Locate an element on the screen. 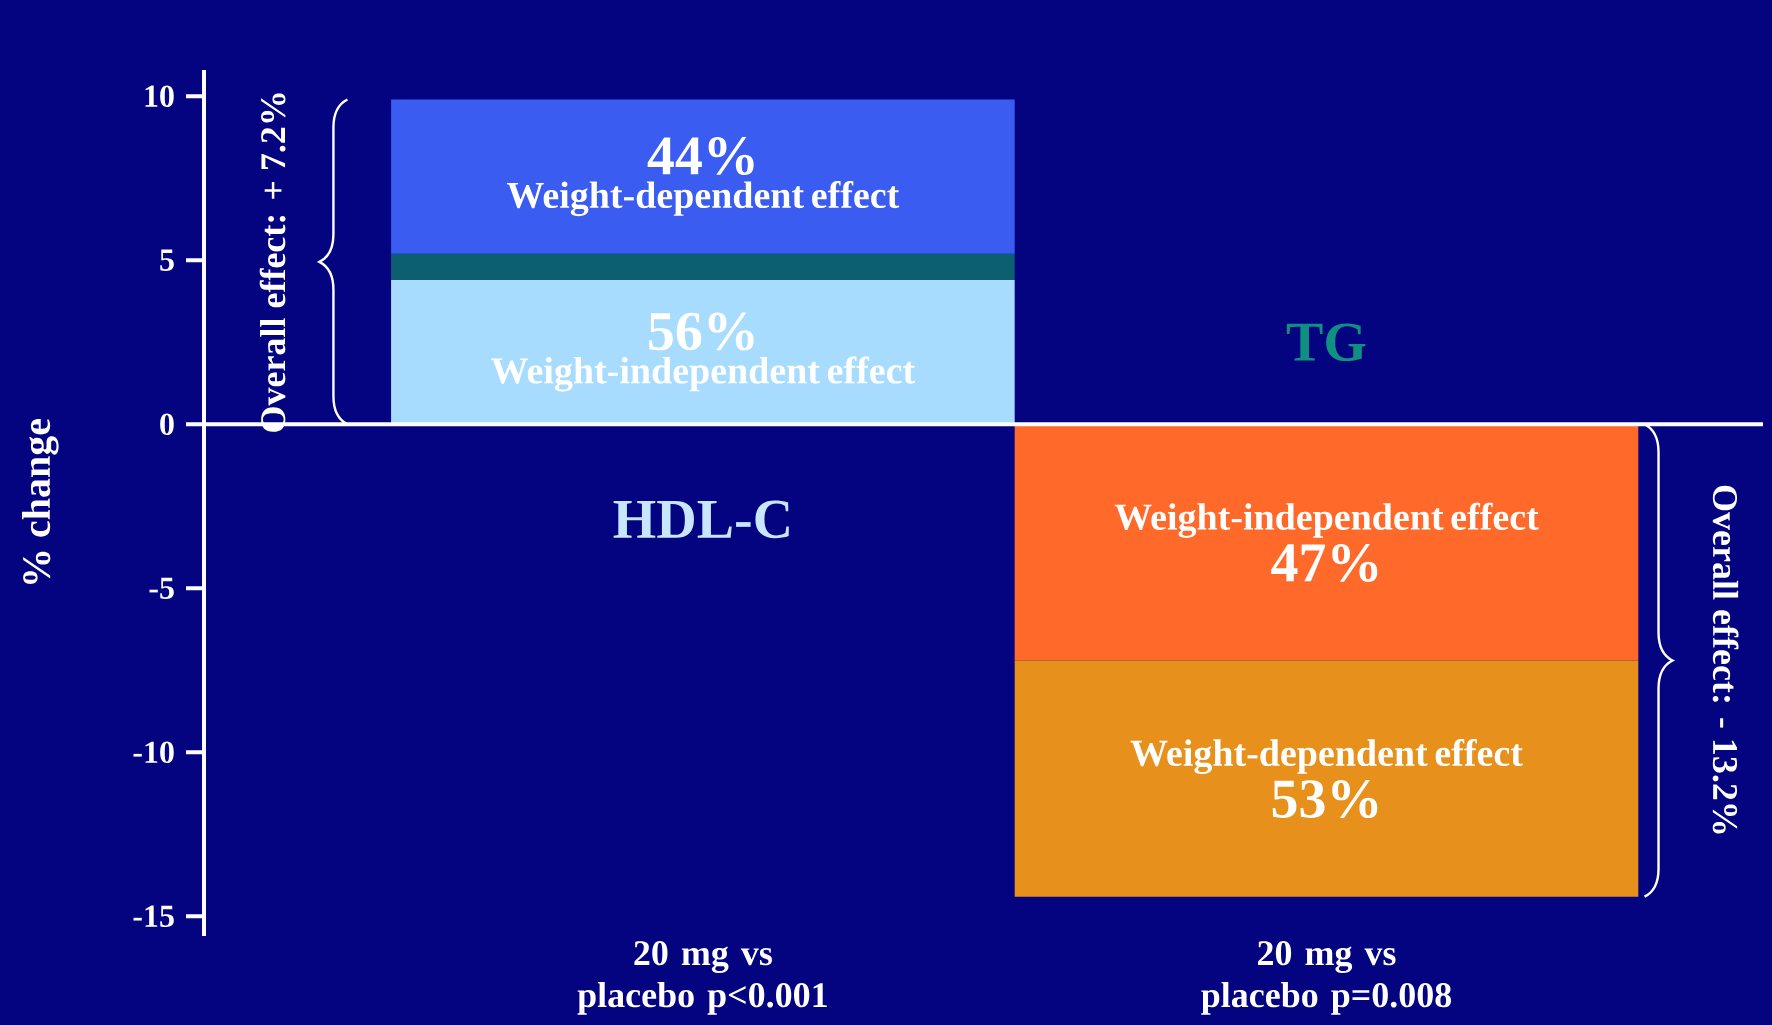  y-axis-title: % change is located at coordinates (40, 501).